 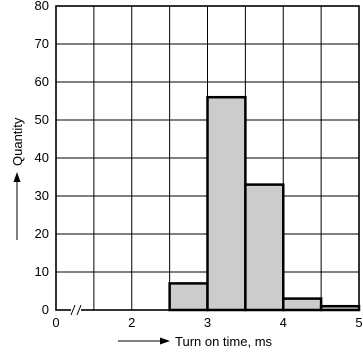 What do you see at coordinates (224, 341) in the screenshot?
I see `x-axis-label: Turn on time, ms` at bounding box center [224, 341].